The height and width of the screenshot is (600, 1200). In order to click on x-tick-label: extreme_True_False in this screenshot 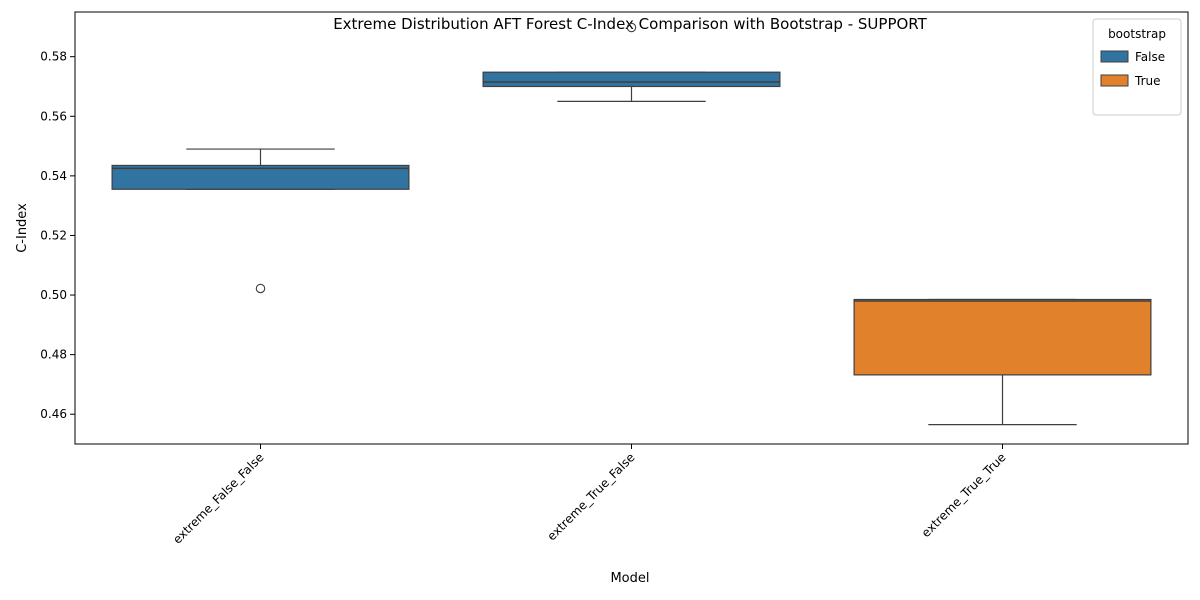, I will do `click(590, 496)`.